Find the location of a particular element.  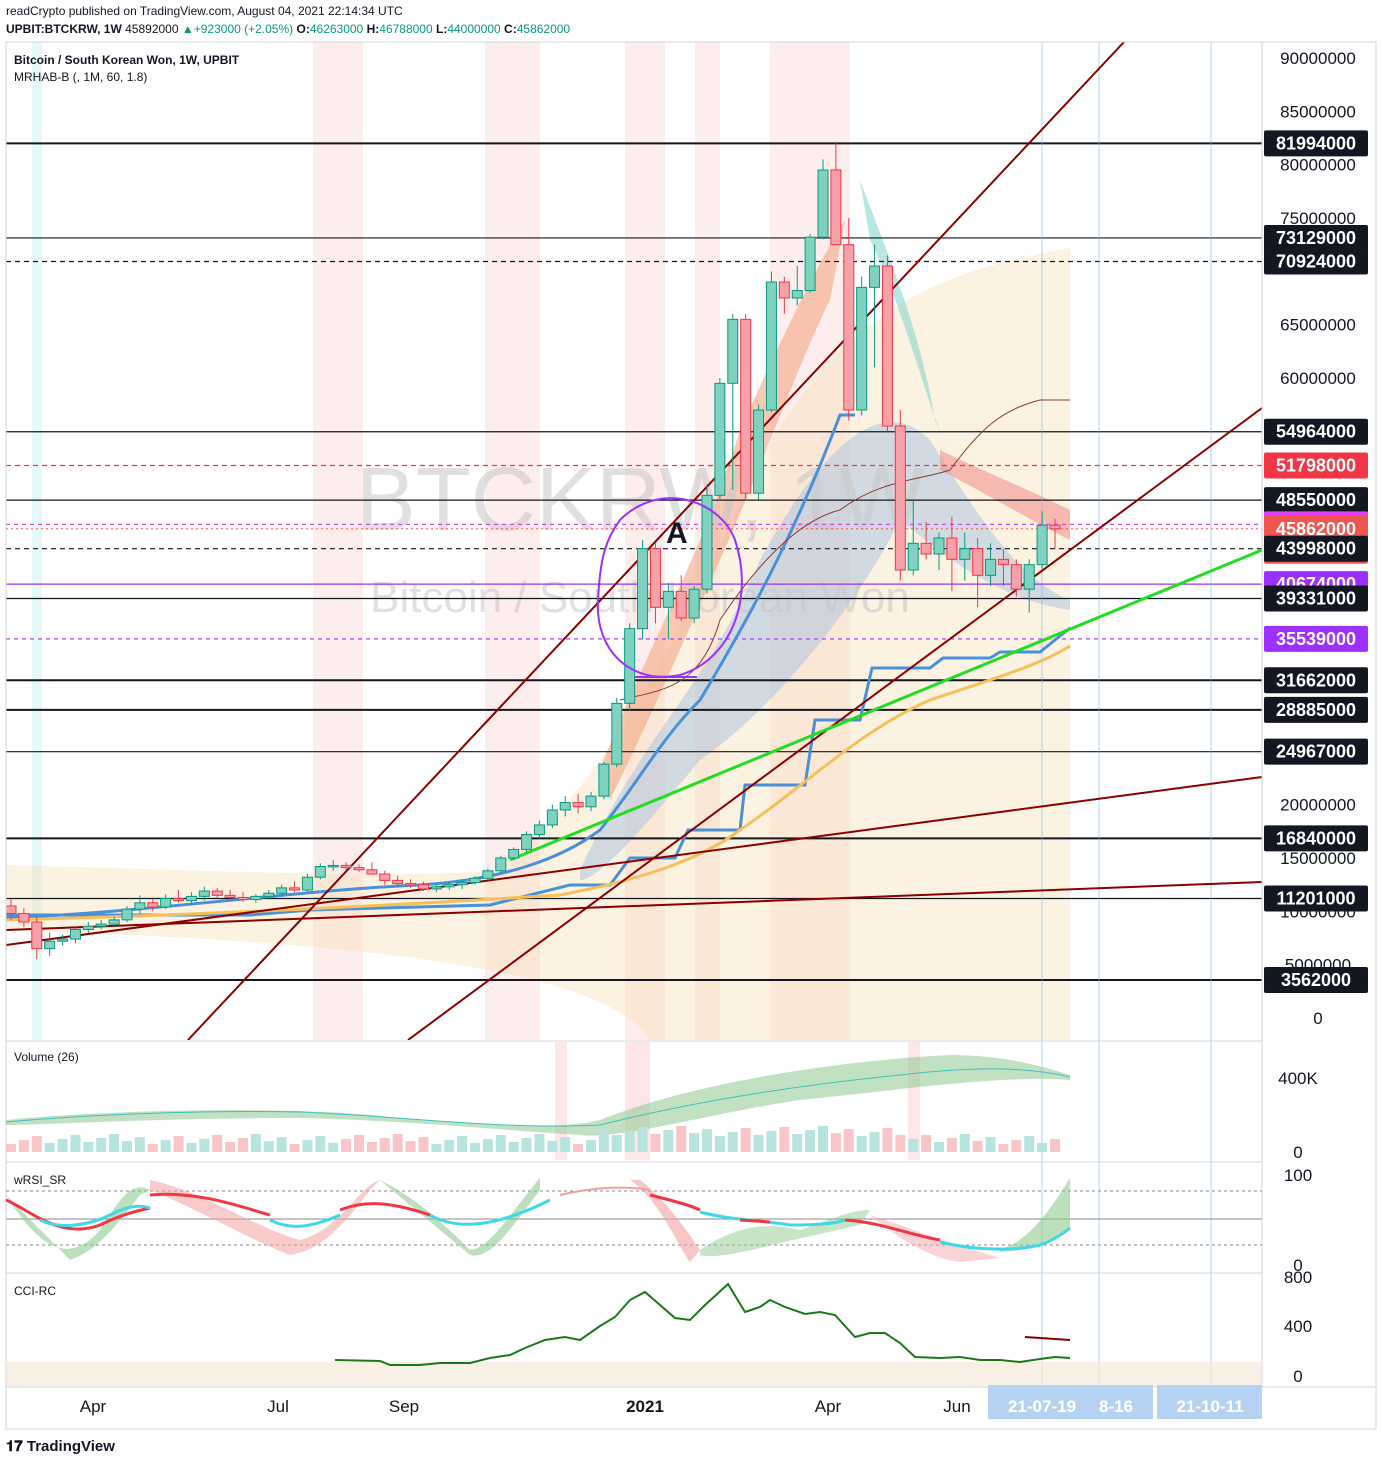

level-label-text: 11201000 is located at coordinates (1315, 899).